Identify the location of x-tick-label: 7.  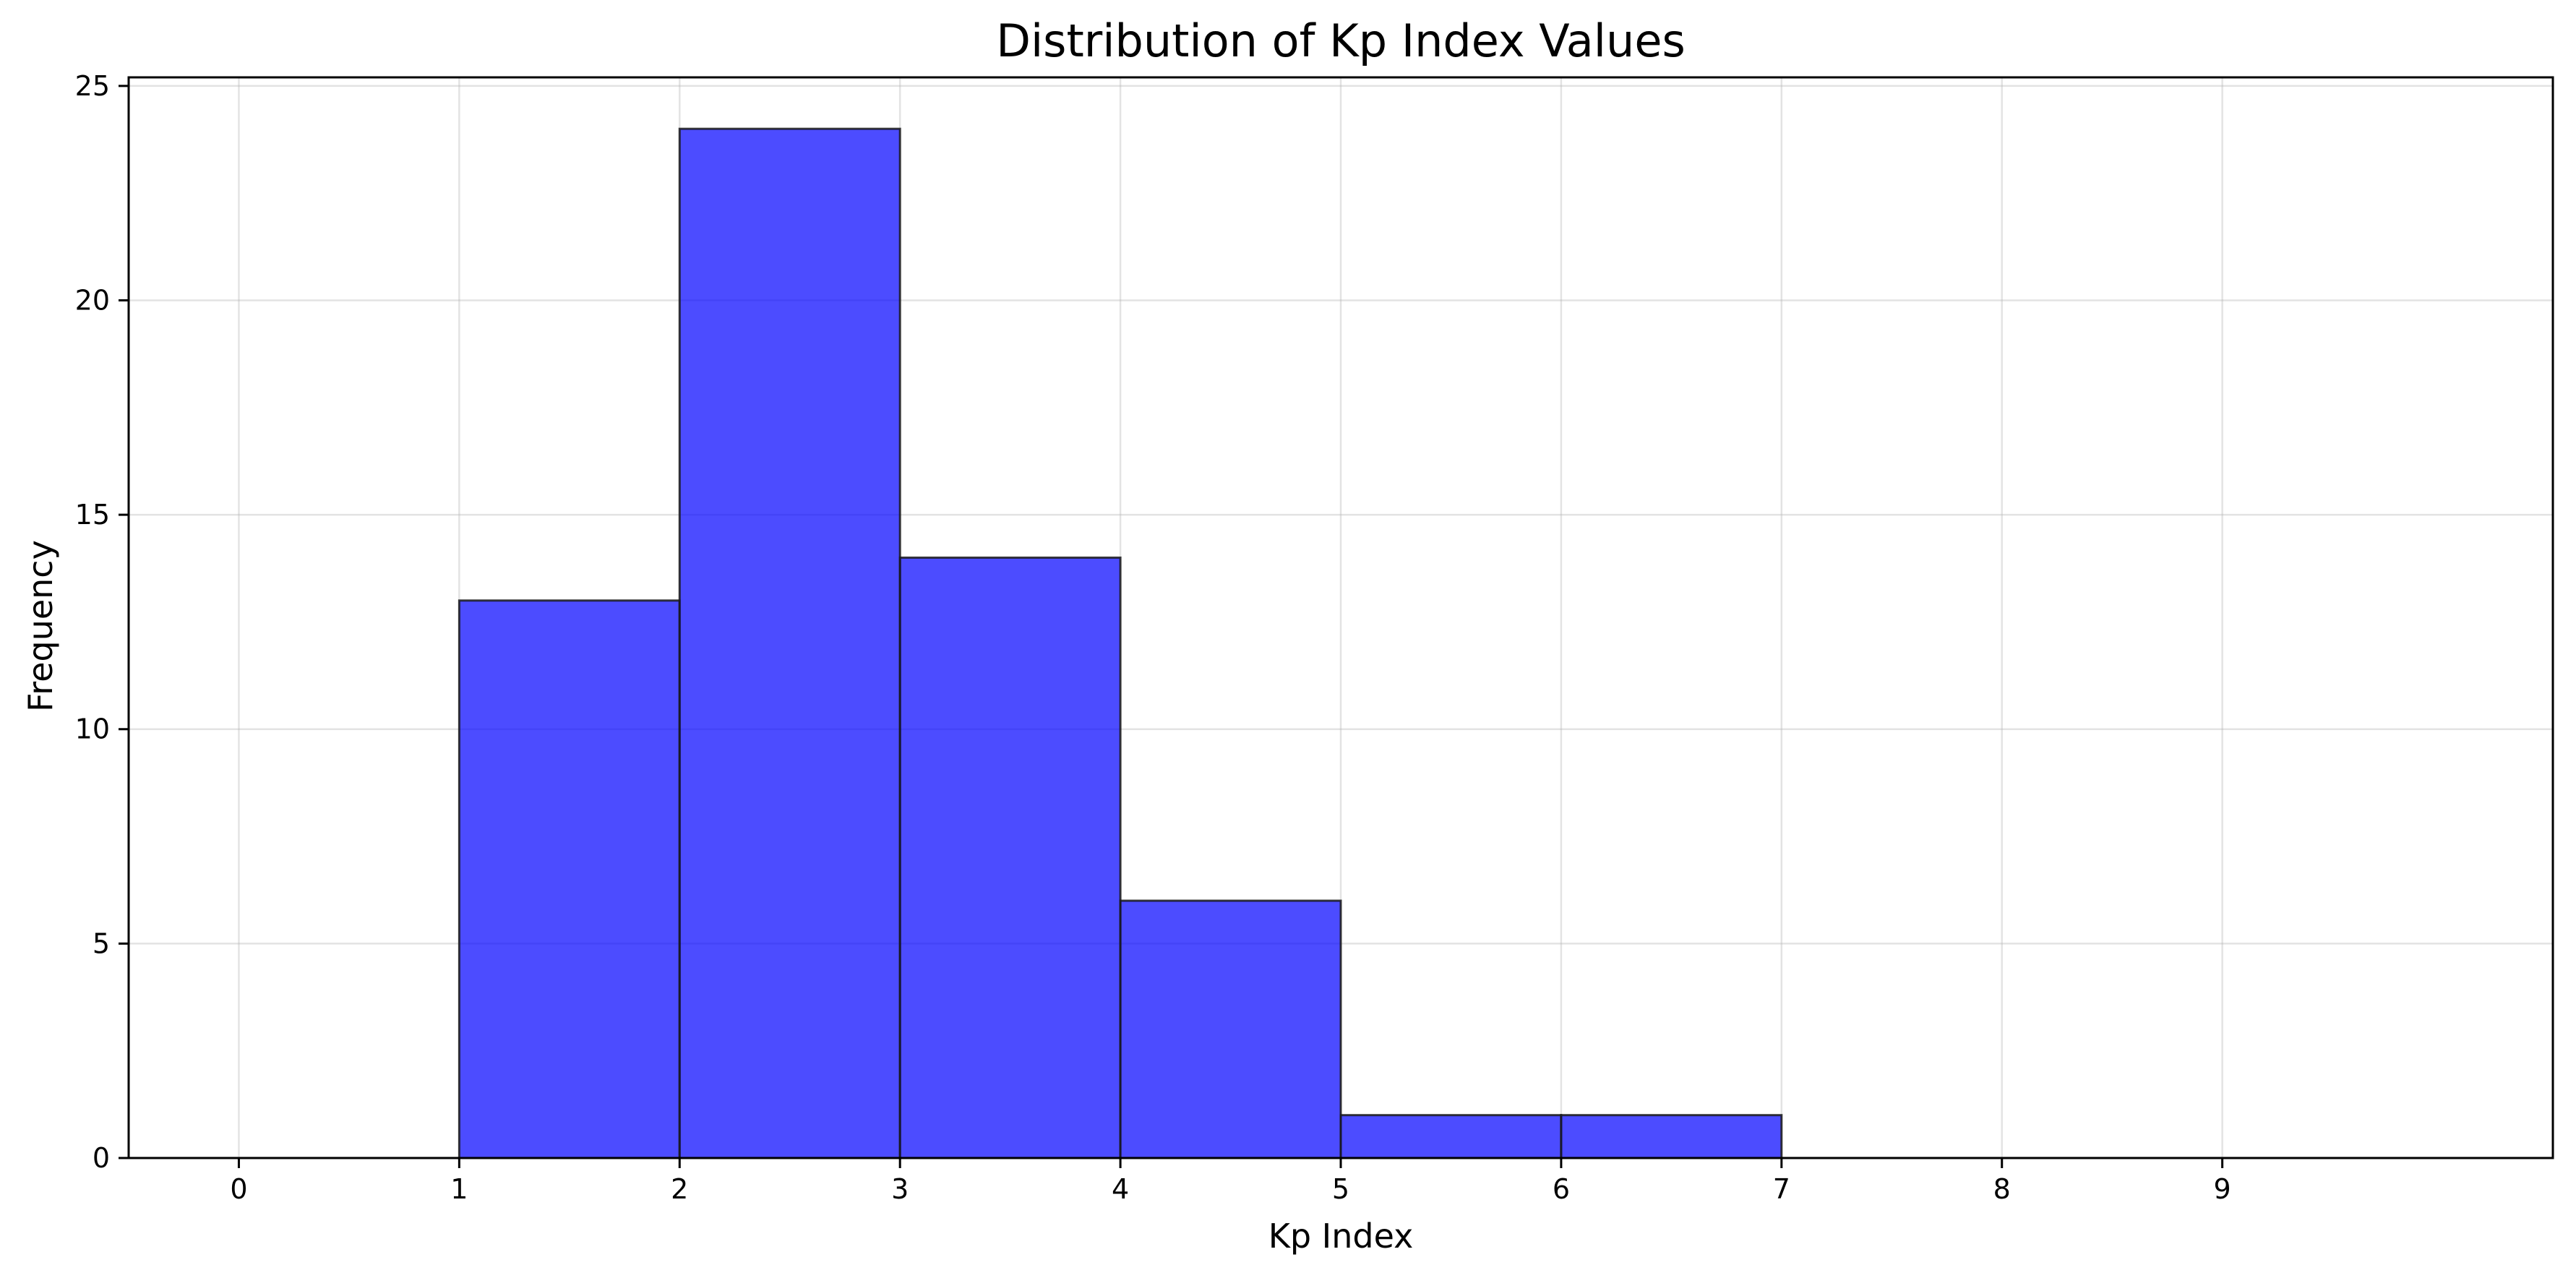
(1782, 1189).